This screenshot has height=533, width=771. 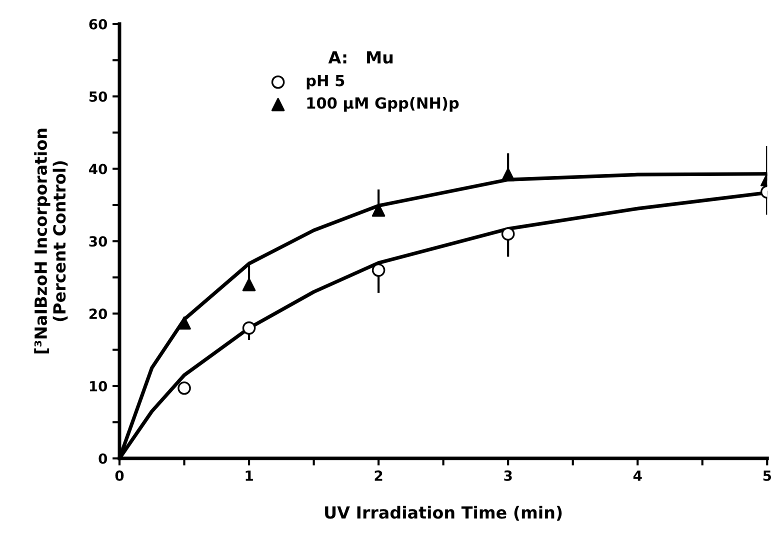 What do you see at coordinates (443, 513) in the screenshot?
I see `x-axis-title: UV Irradiation Time (min)` at bounding box center [443, 513].